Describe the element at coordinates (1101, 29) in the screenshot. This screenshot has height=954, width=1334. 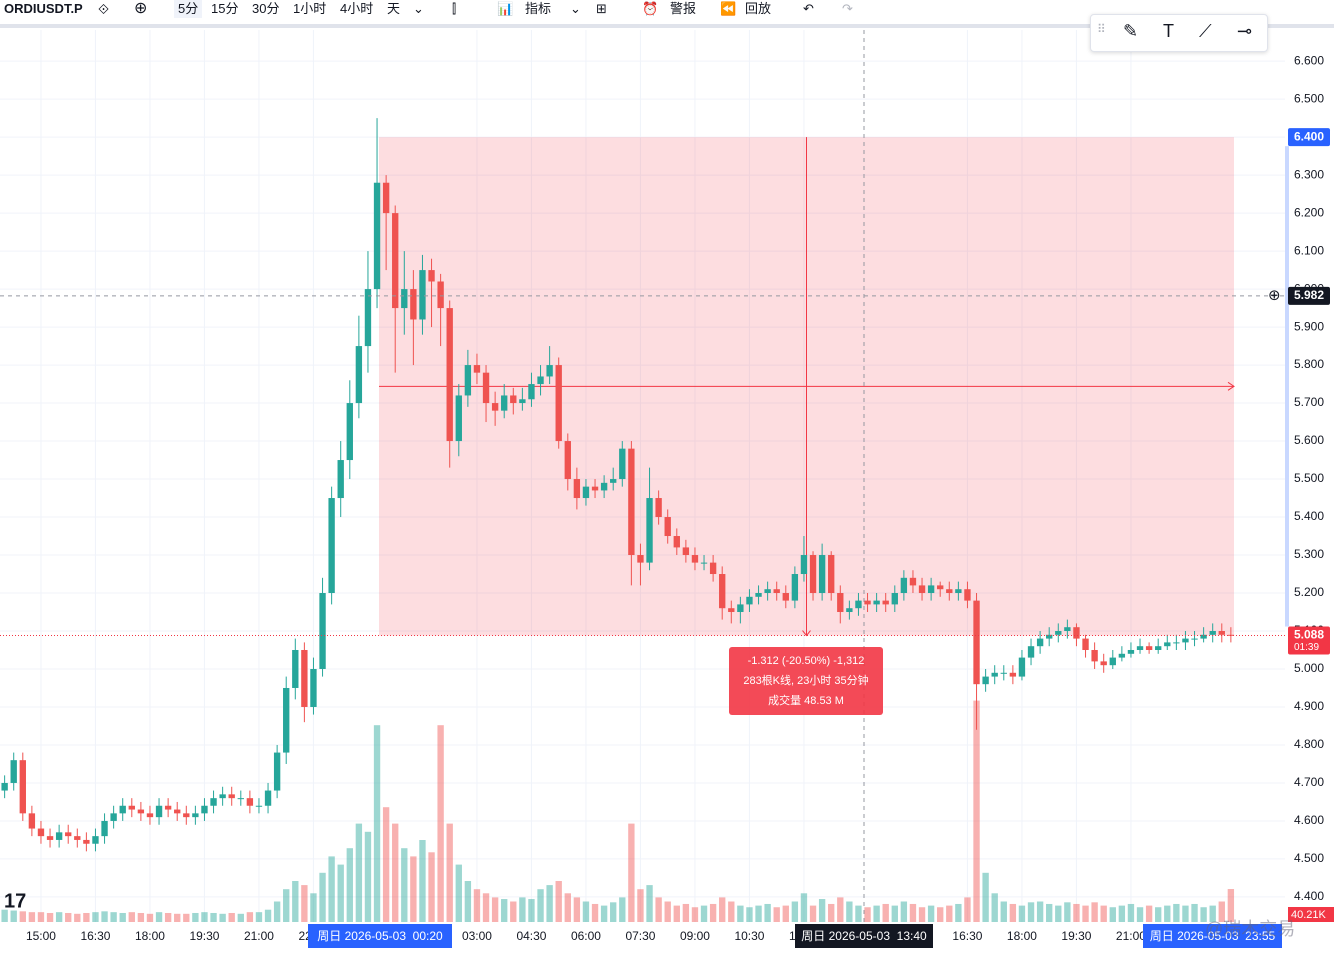
I see `handle: ⠿` at that location.